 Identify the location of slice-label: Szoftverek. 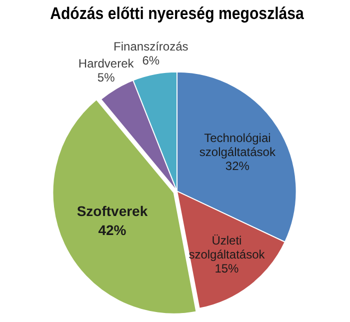
(112, 211).